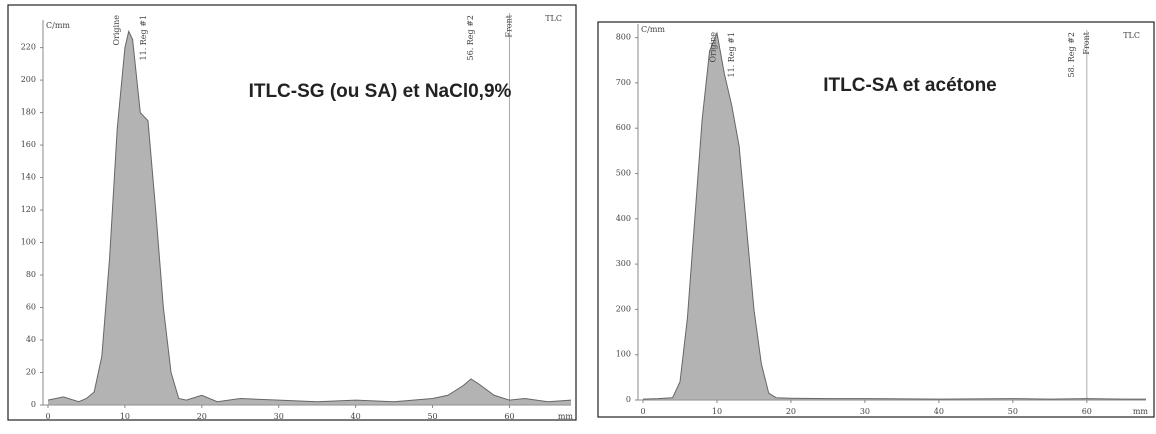 The image size is (1156, 434). Describe the element at coordinates (910, 85) in the screenshot. I see `chart-title: ITLC-SA et acétone` at that location.